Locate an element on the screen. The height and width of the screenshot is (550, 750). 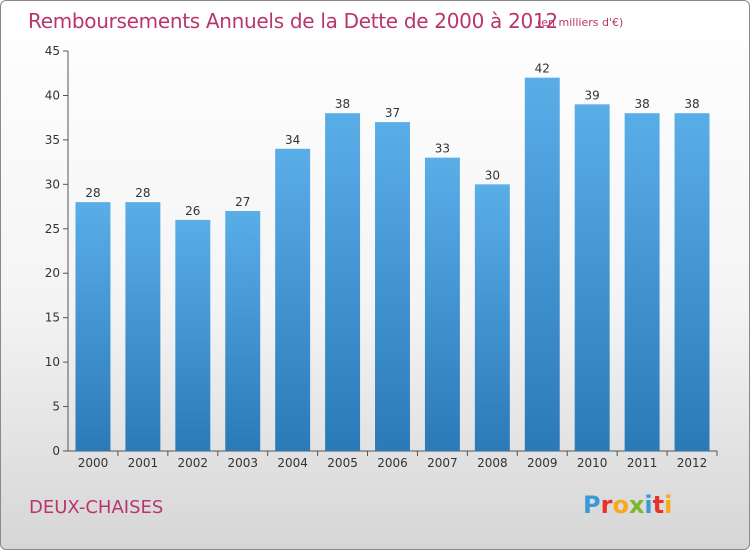
logo-letter: t is located at coordinates (658, 505).